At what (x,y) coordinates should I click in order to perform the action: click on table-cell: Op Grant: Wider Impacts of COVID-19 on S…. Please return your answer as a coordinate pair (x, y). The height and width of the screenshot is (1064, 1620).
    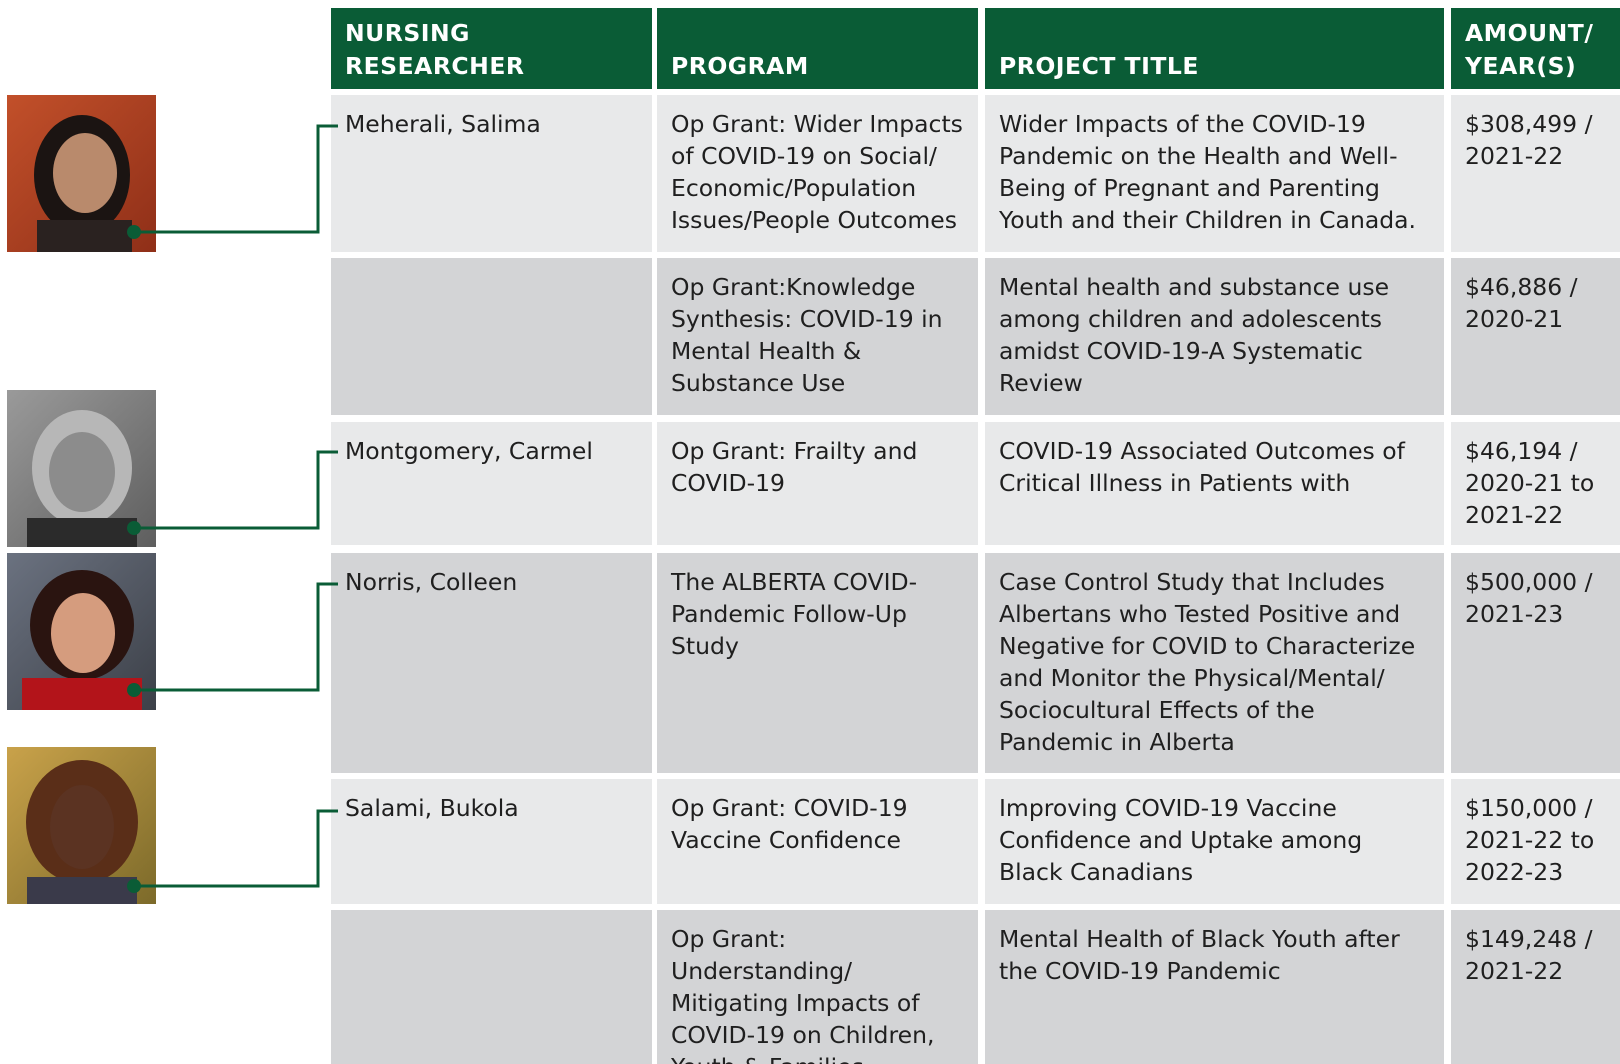
    Looking at the image, I should click on (817, 173).